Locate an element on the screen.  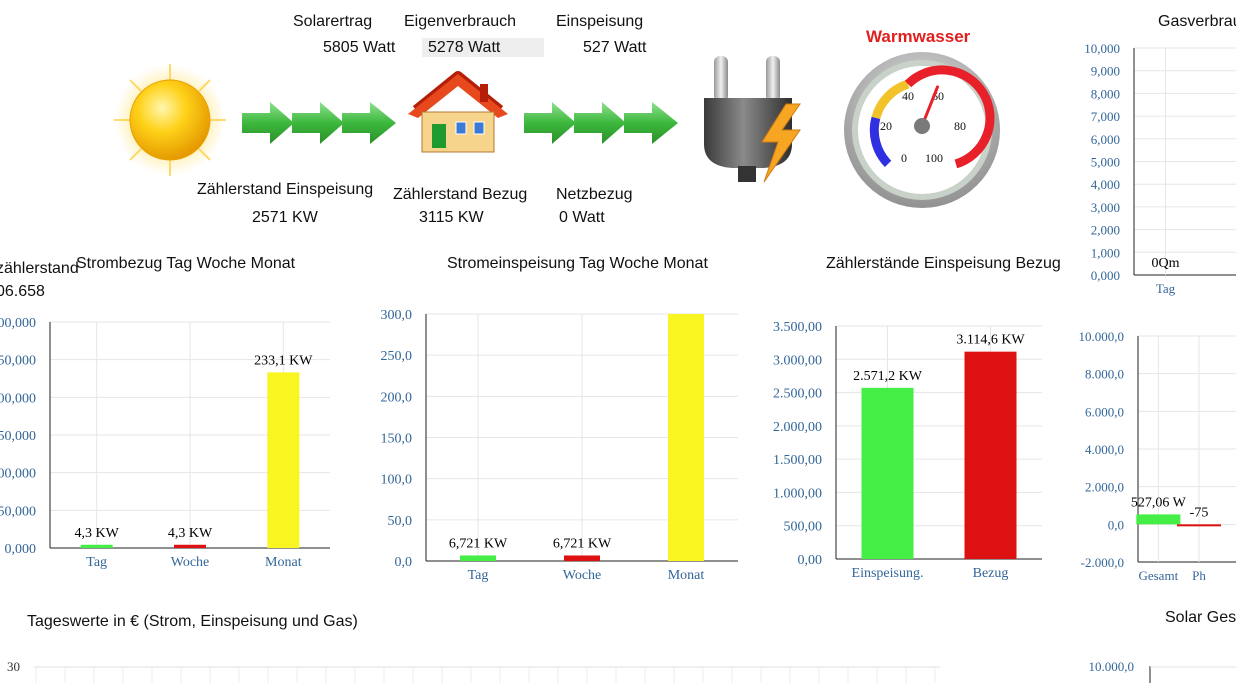
eigenverbrauch-value: 5278 Watt is located at coordinates (483, 47).